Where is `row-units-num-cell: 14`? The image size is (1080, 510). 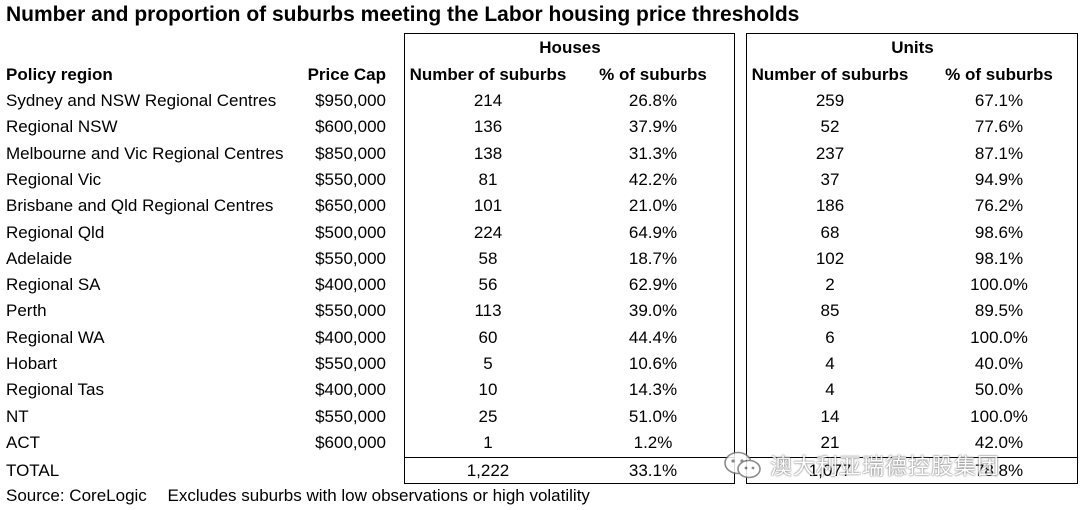 row-units-num-cell: 14 is located at coordinates (830, 416).